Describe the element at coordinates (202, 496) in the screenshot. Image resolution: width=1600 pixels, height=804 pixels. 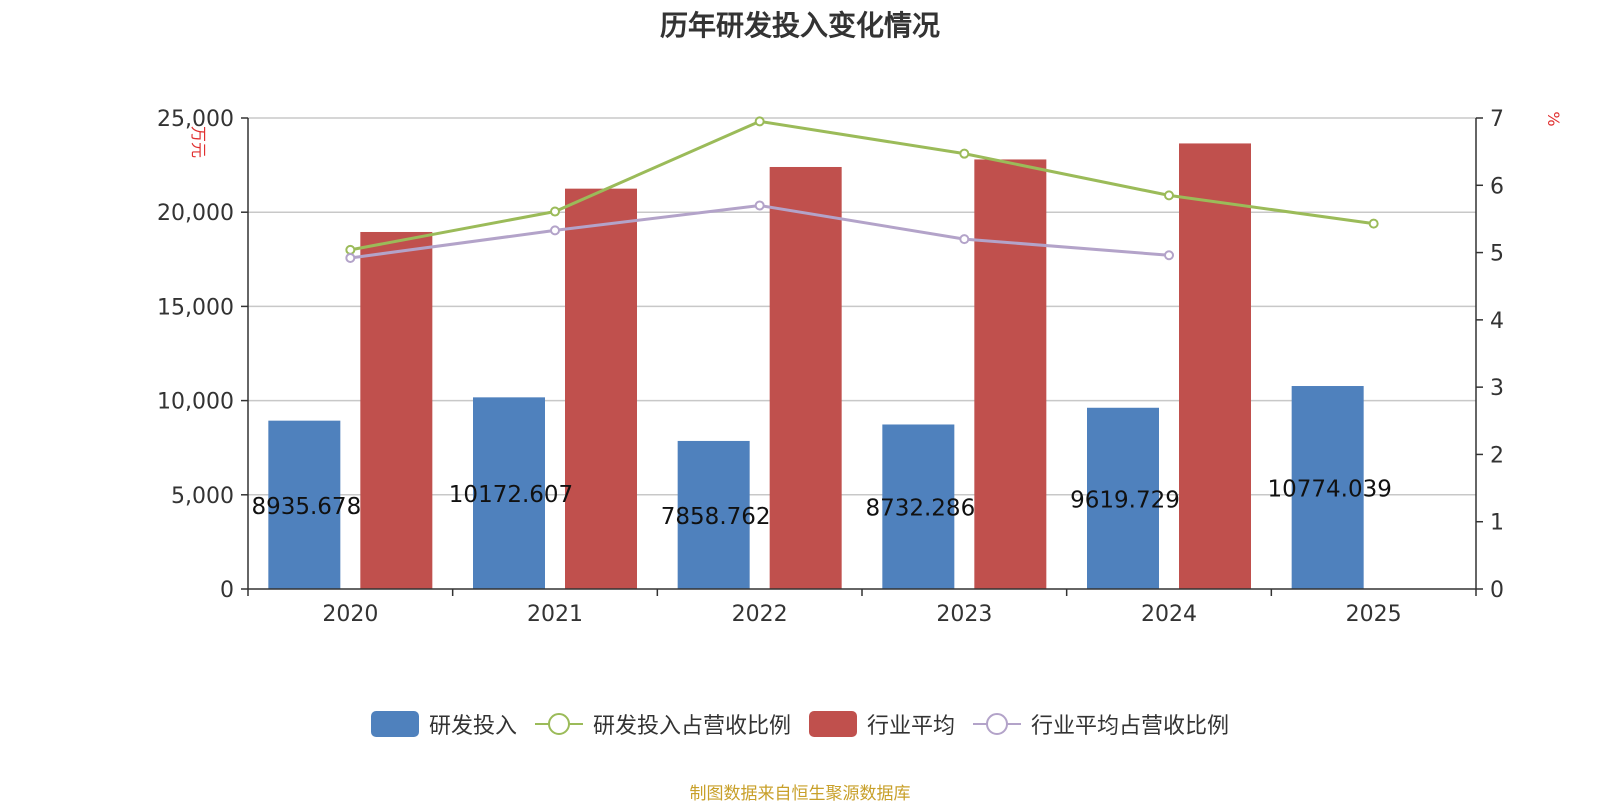
I see `y-left-tick-label: 5,000` at that location.